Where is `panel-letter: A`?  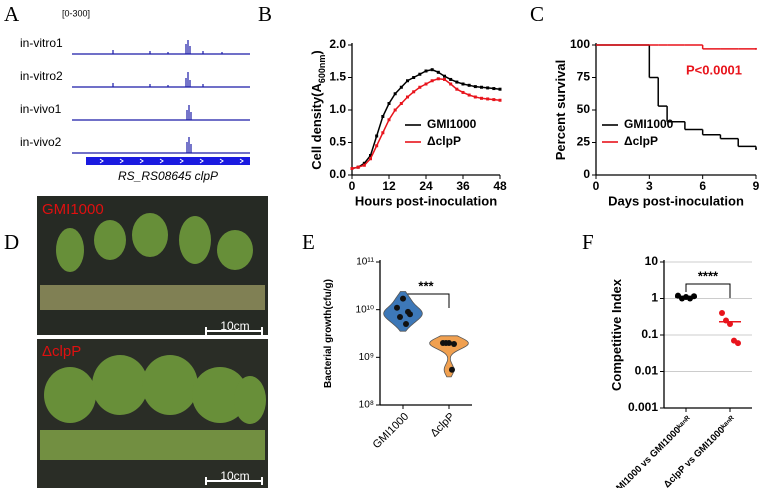 panel-letter: A is located at coordinates (12, 14).